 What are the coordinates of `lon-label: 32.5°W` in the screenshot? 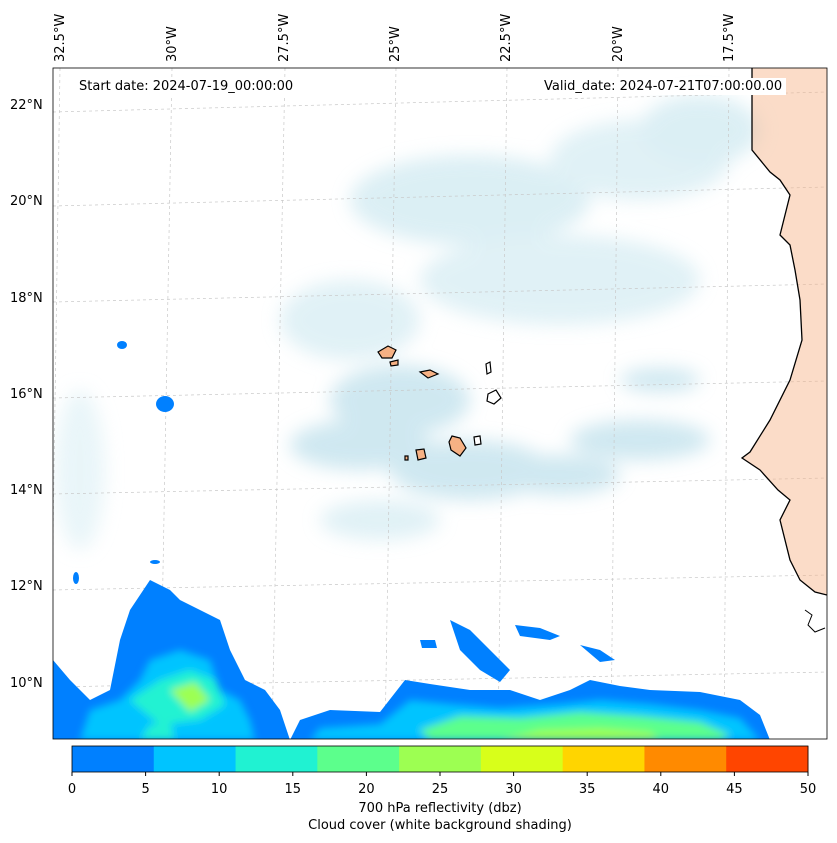 It's located at (60, 37).